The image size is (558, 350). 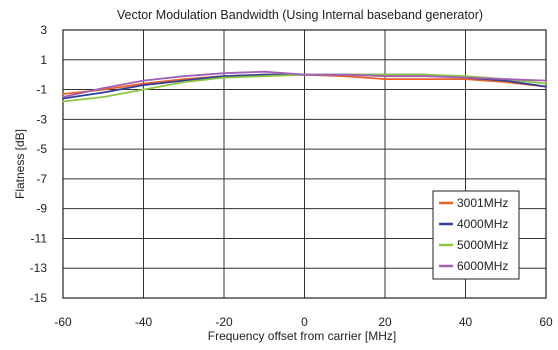 I want to click on x-axis-label: Frequency offset from carrier [MHz], so click(x=302, y=336).